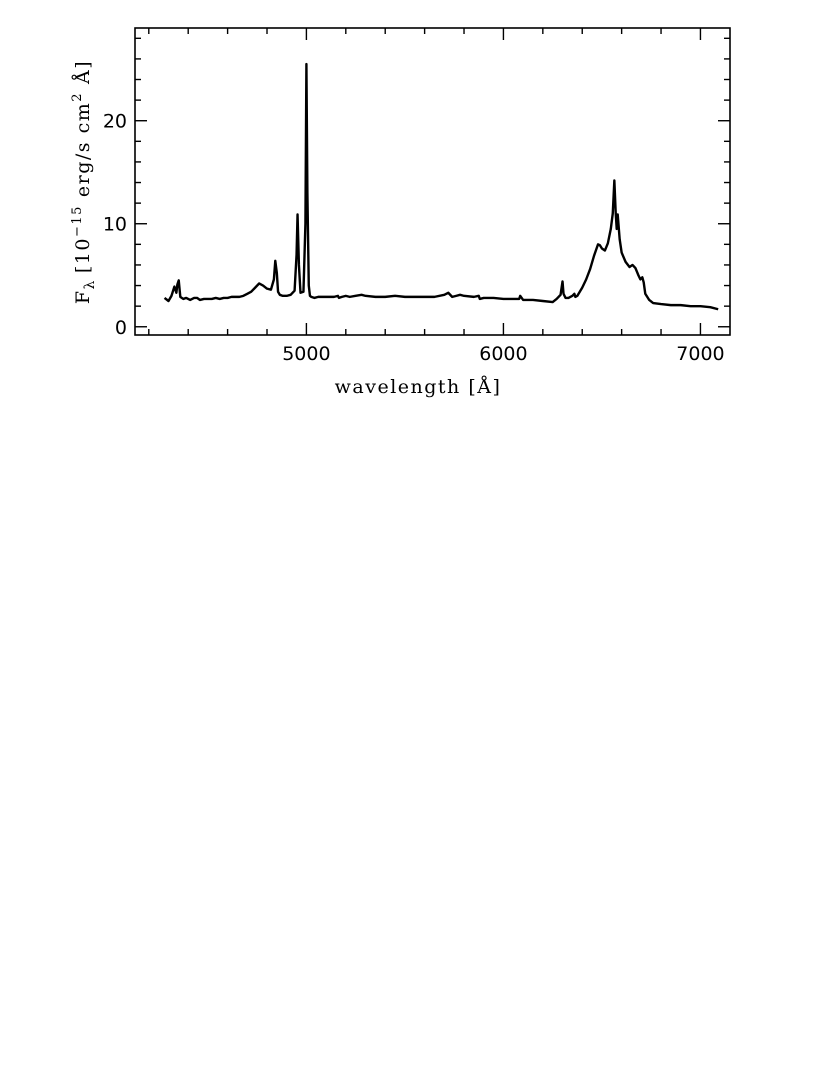  I want to click on y-tick-label: 10, so click(115, 225).